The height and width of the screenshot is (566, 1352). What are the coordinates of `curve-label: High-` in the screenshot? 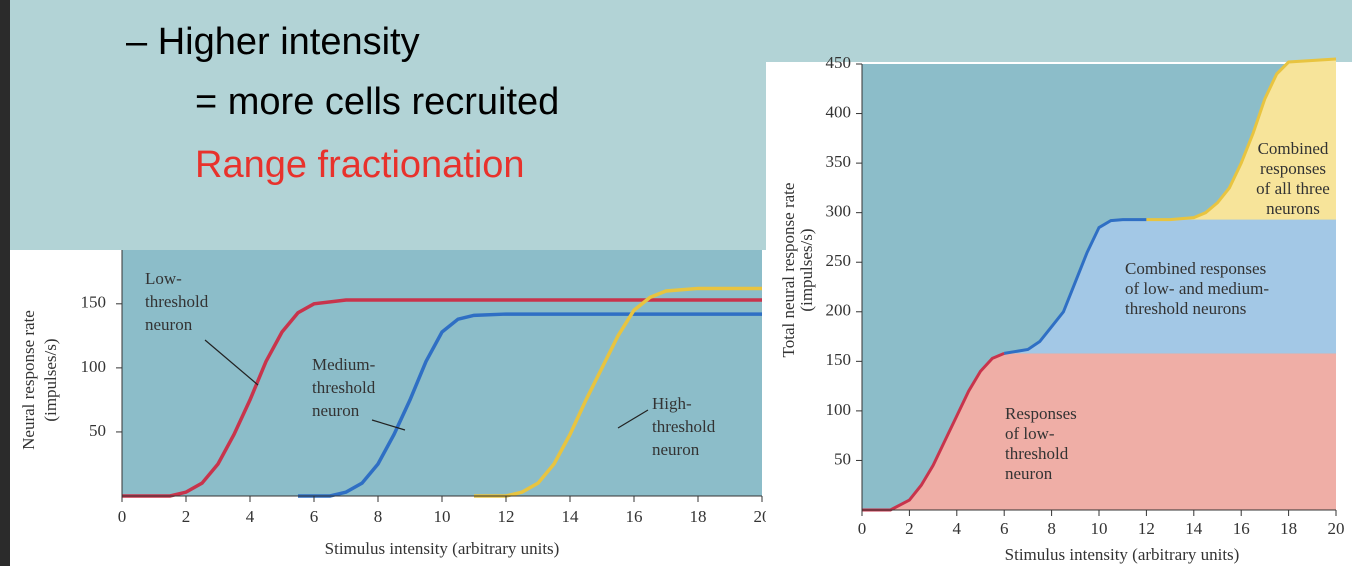 It's located at (672, 403).